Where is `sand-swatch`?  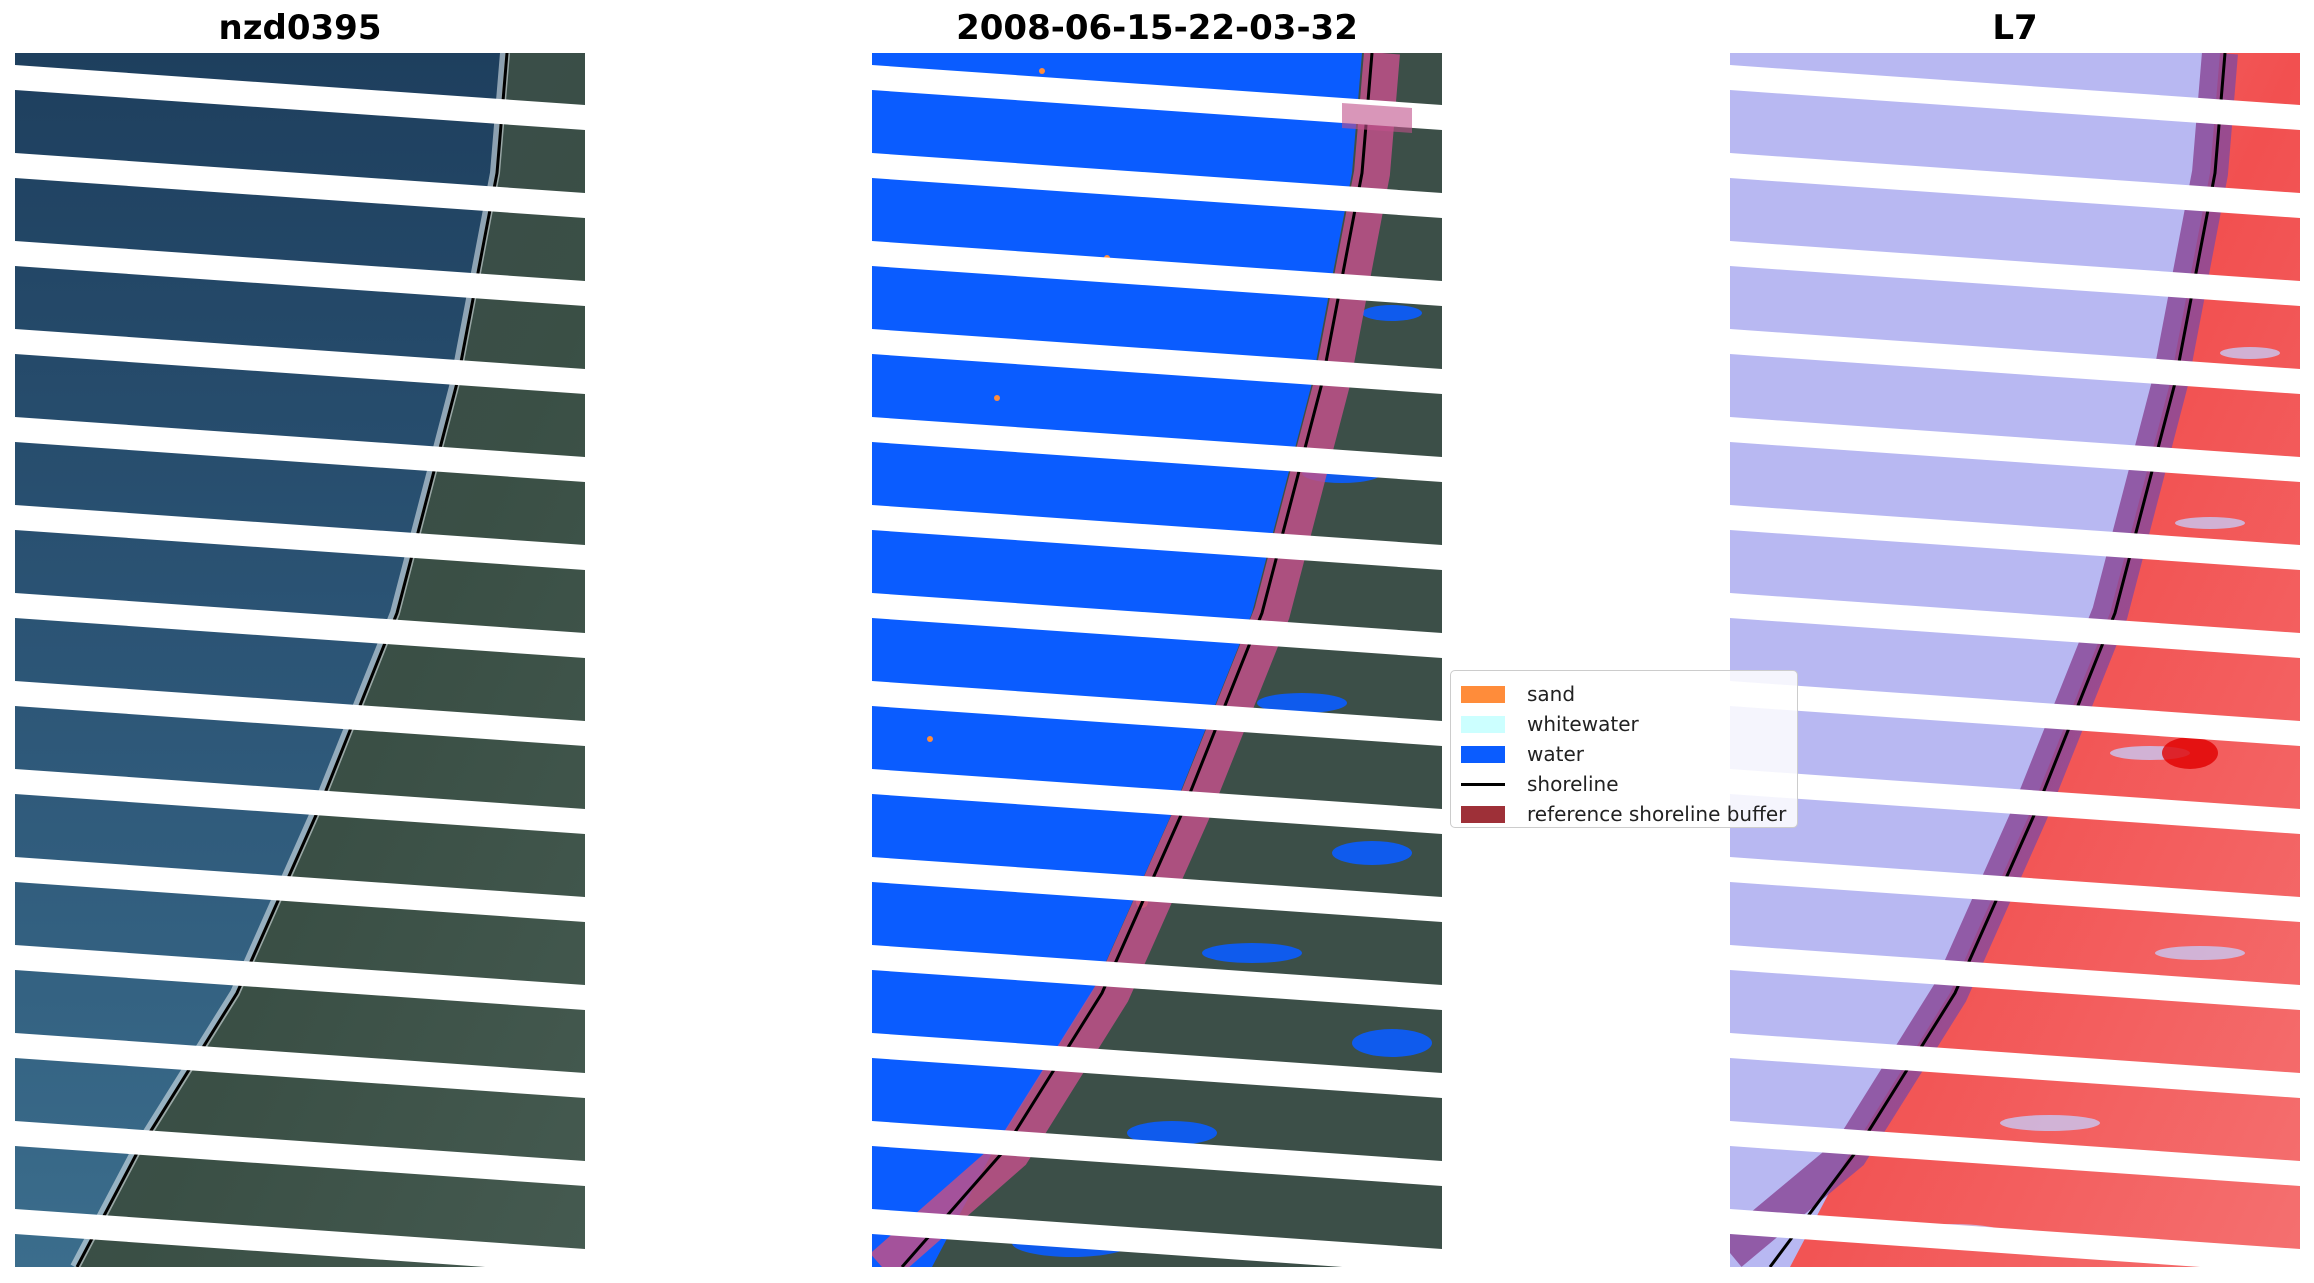 sand-swatch is located at coordinates (1483, 694).